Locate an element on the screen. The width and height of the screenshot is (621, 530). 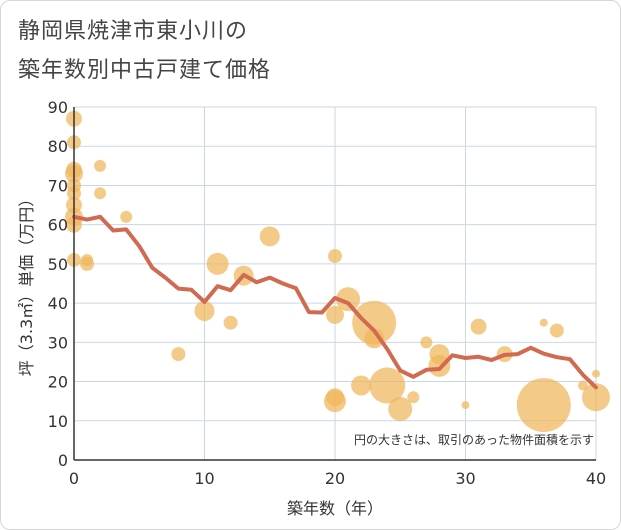
x-tick-label: 20 is located at coordinates (335, 478).